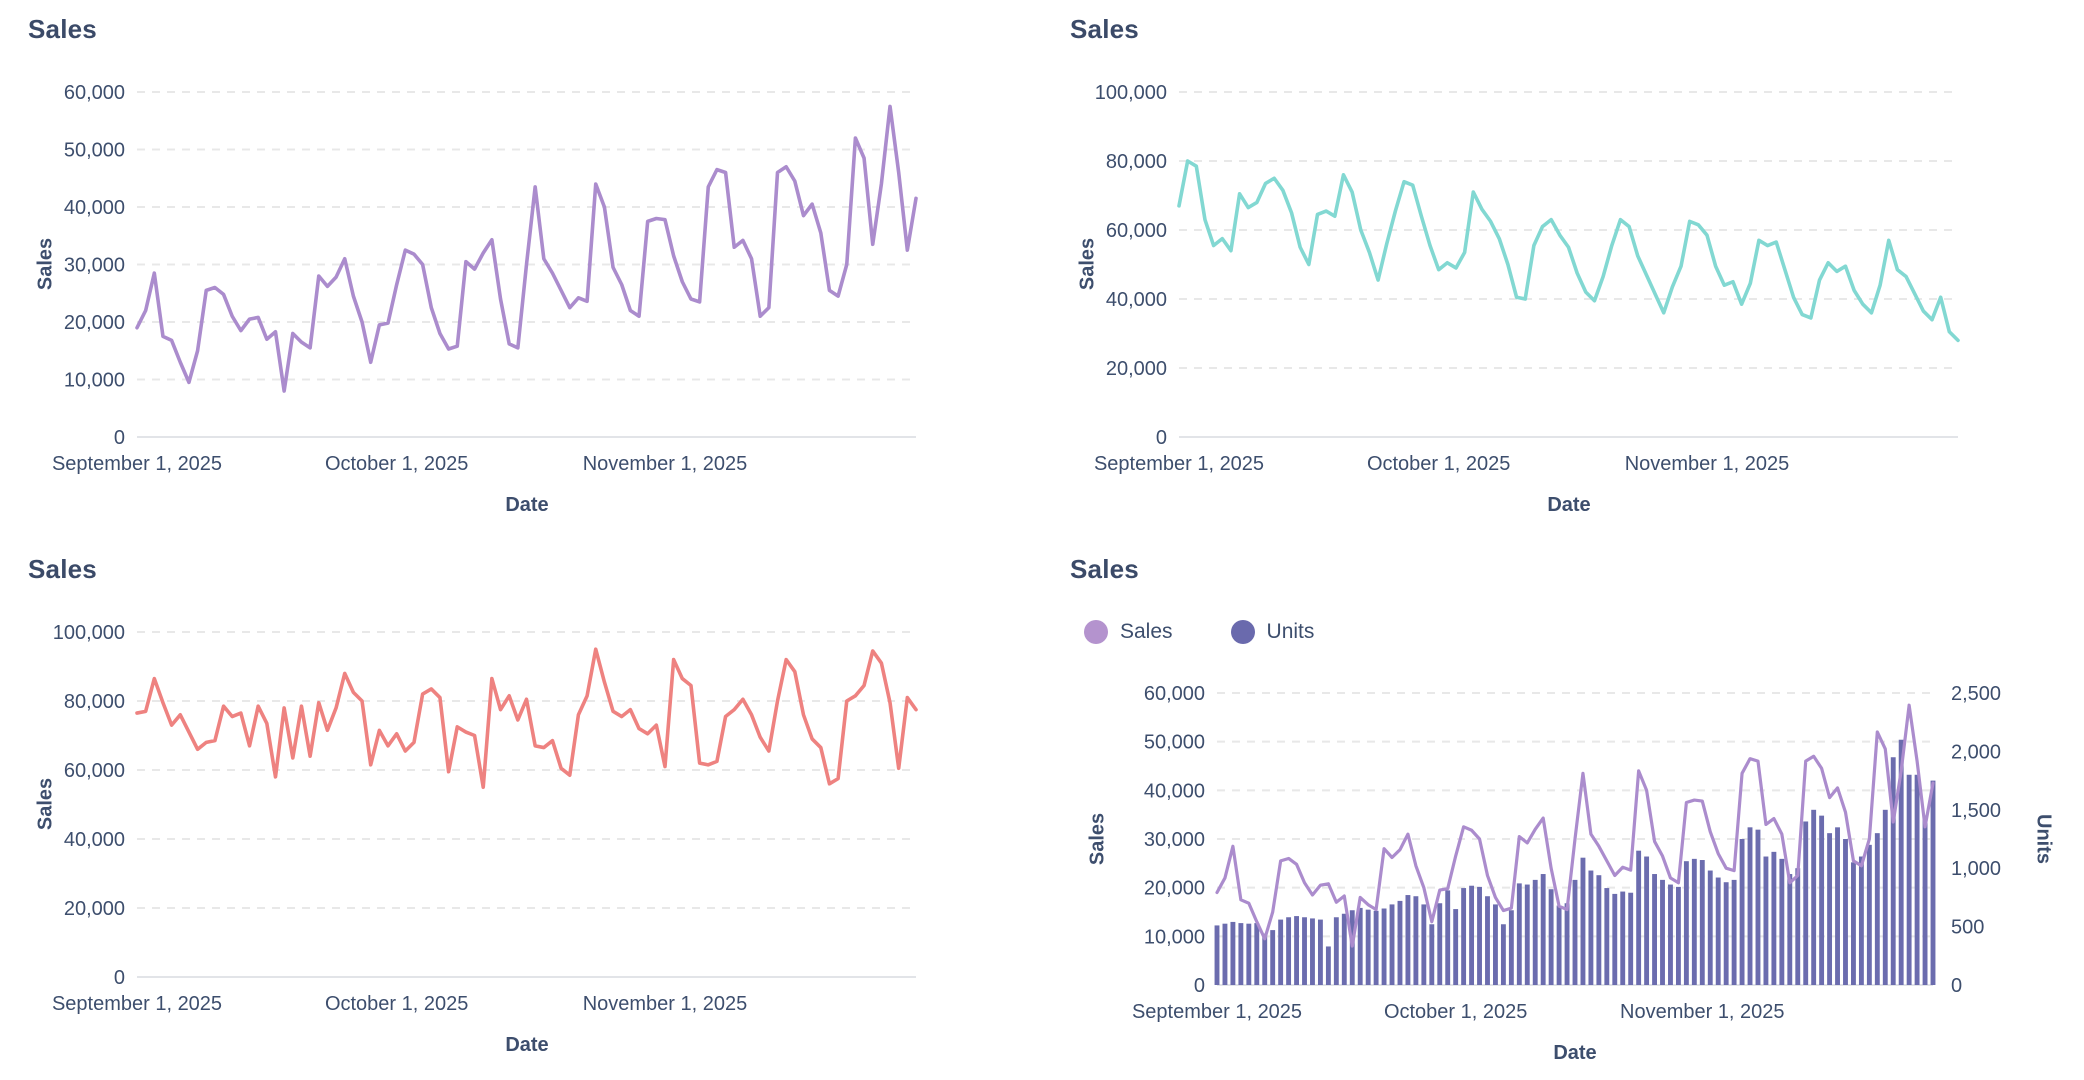 Image resolution: width=2084 pixels, height=1080 pixels. Describe the element at coordinates (1096, 632) in the screenshot. I see `sales-legend-swatch-icon` at that location.